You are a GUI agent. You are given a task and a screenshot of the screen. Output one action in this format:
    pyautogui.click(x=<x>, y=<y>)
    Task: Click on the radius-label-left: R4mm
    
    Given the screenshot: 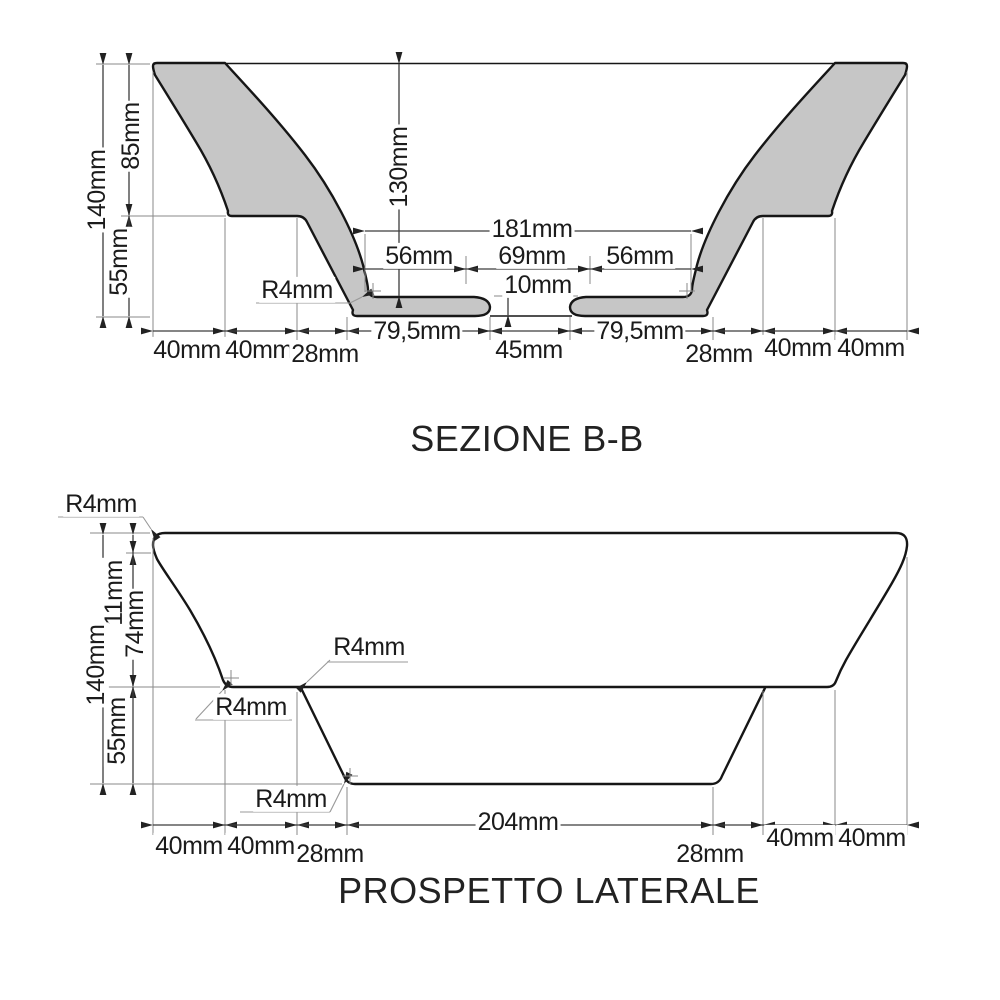 What is the action you would take?
    pyautogui.click(x=251, y=706)
    